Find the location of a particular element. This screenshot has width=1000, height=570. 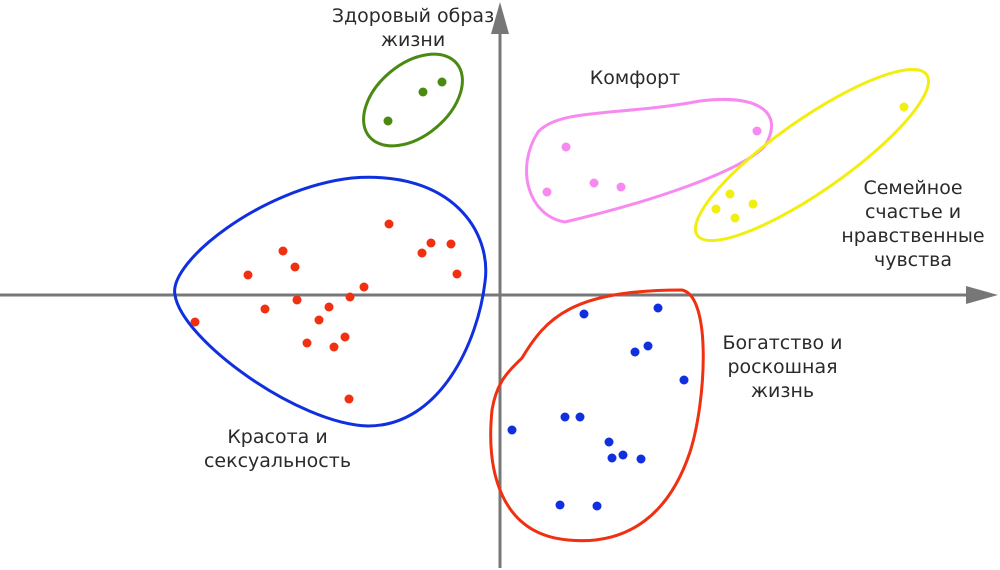

y-arrow is located at coordinates (500, 18).